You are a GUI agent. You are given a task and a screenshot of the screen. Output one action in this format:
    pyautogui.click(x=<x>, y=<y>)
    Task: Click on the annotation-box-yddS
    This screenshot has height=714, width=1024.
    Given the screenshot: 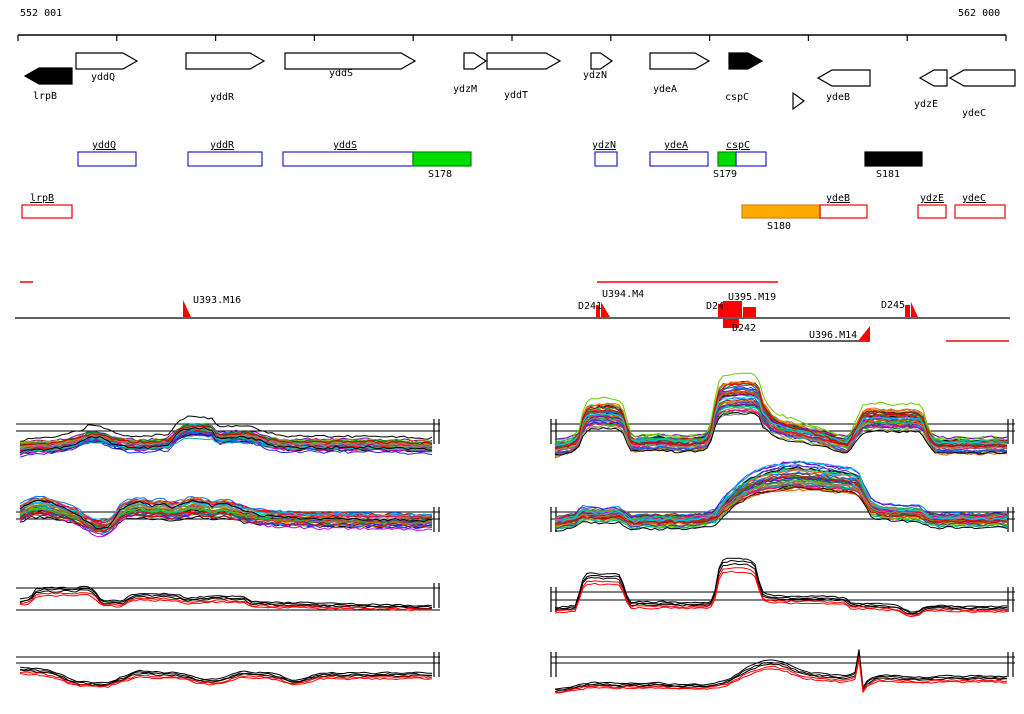 What is the action you would take?
    pyautogui.click(x=348, y=159)
    